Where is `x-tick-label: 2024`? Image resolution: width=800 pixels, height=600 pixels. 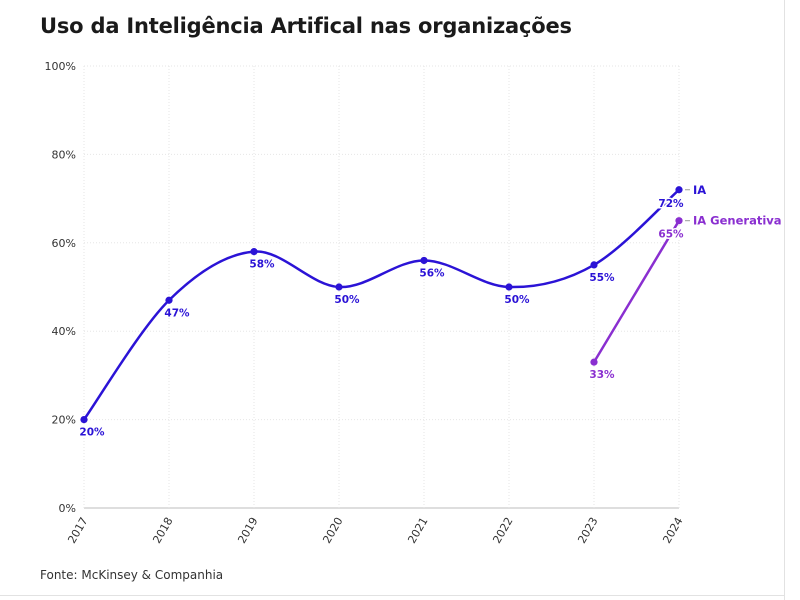
x-tick-label: 2024 is located at coordinates (672, 530).